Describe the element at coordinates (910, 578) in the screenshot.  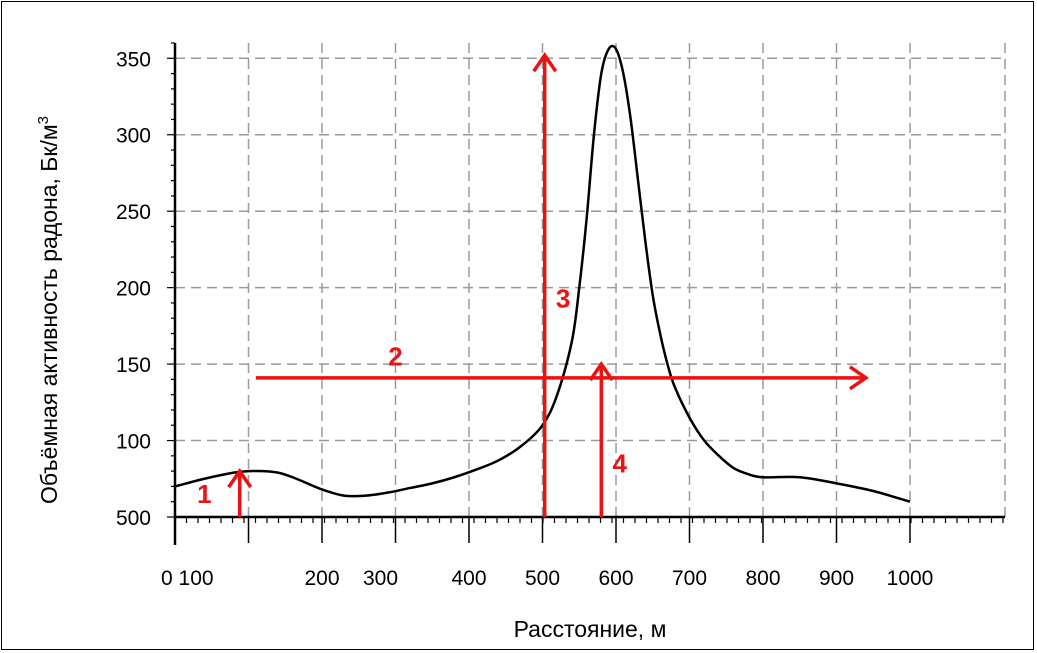
I see `x-tick-label: 1000` at that location.